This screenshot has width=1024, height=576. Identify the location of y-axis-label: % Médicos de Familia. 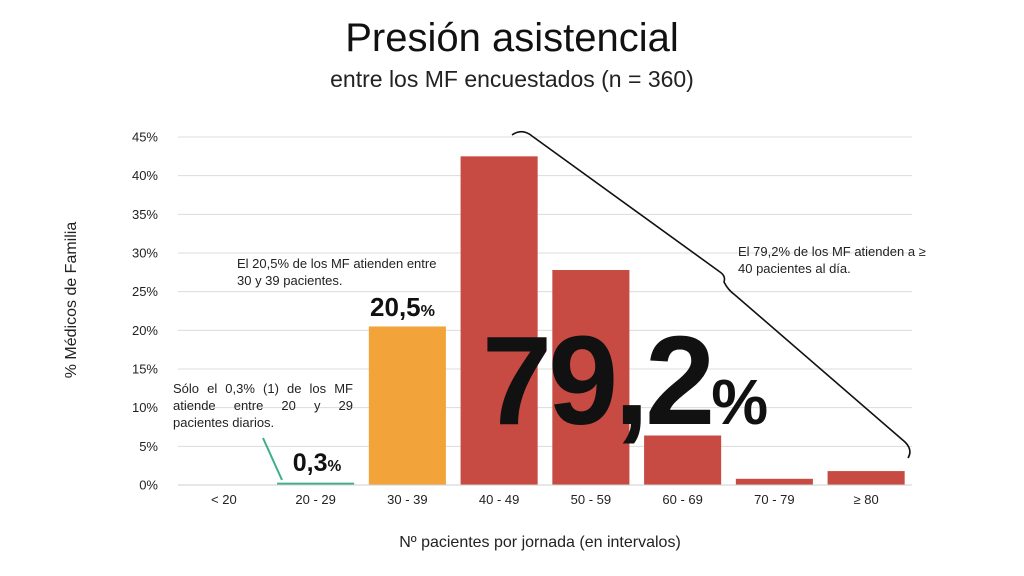
(71, 300).